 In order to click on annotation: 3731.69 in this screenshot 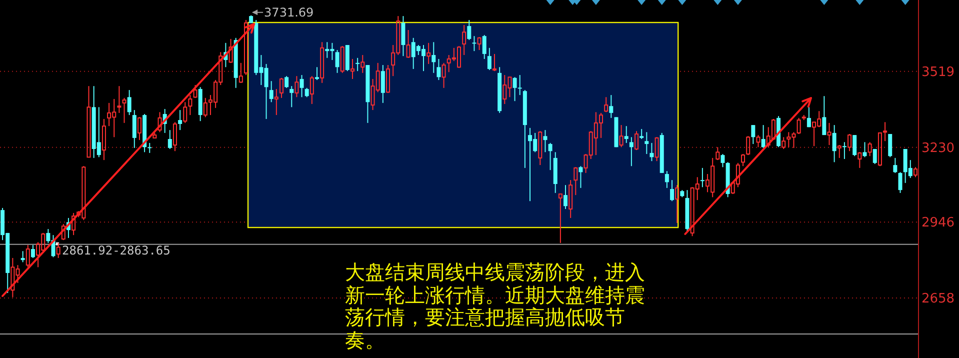, I will do `click(289, 12)`.